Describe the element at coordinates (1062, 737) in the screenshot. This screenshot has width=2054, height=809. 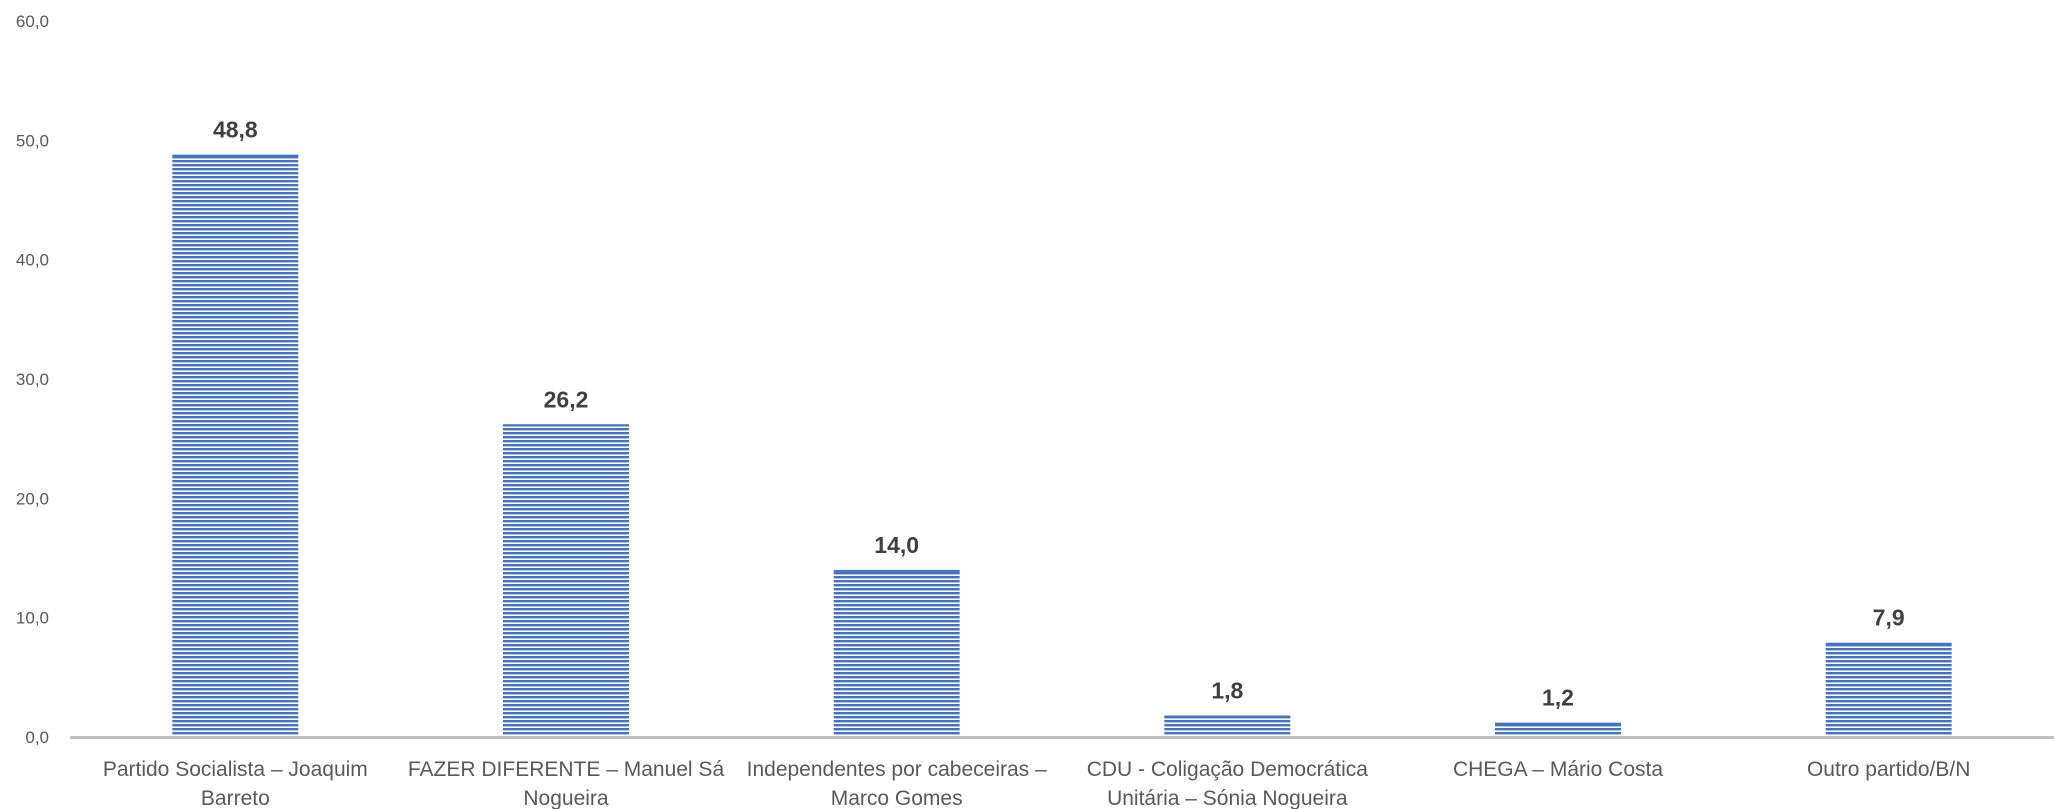
I see `x-axis-line` at that location.